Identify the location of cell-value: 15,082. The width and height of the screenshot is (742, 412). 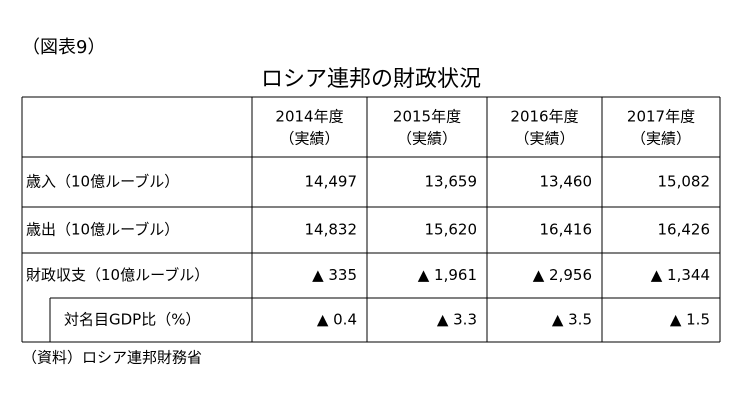
(684, 182).